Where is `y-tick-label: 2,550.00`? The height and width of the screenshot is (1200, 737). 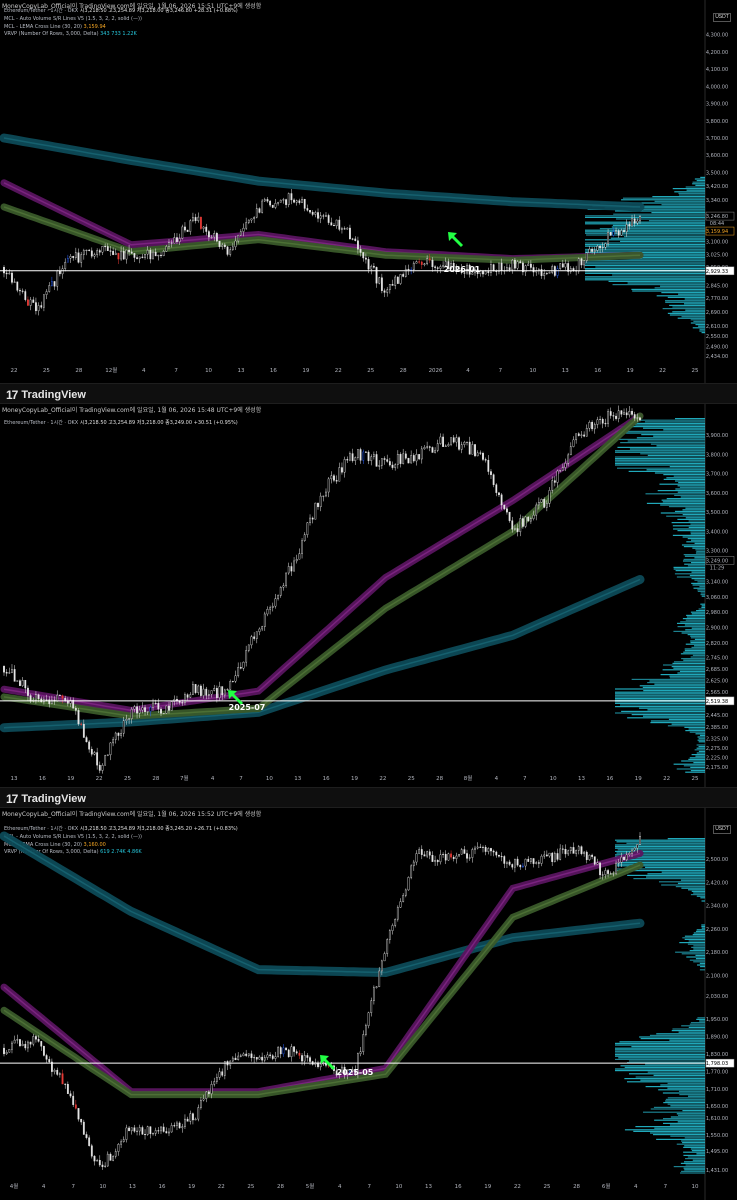
y-tick-label: 2,550.00 is located at coordinates (717, 337).